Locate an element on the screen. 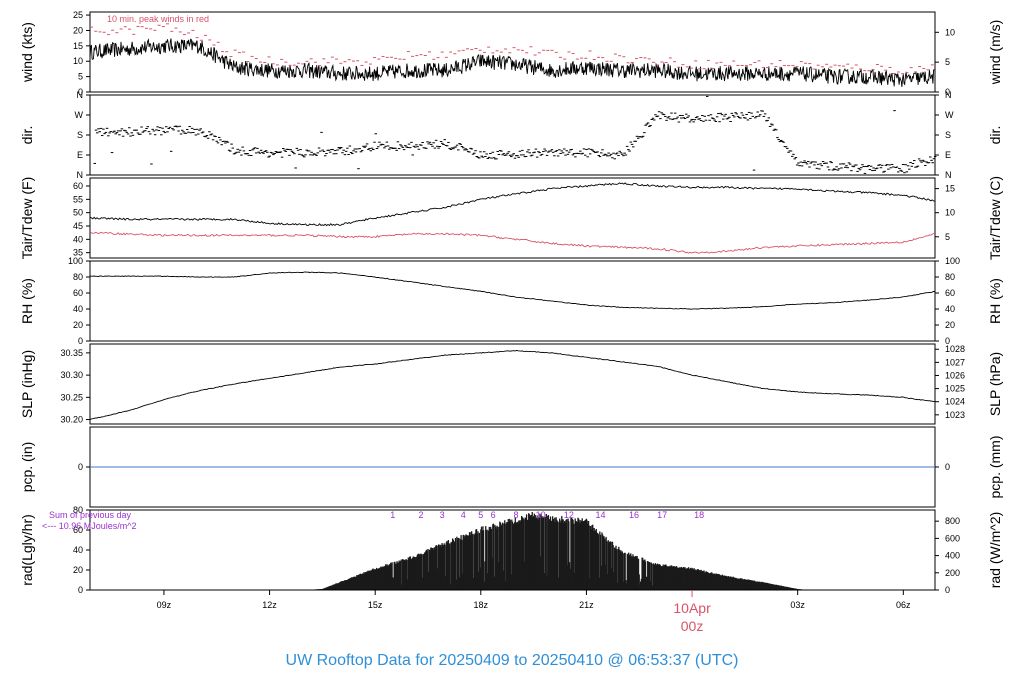 The height and width of the screenshot is (700, 1024). slp-ylabel-right: SLP (hPa) is located at coordinates (995, 384).